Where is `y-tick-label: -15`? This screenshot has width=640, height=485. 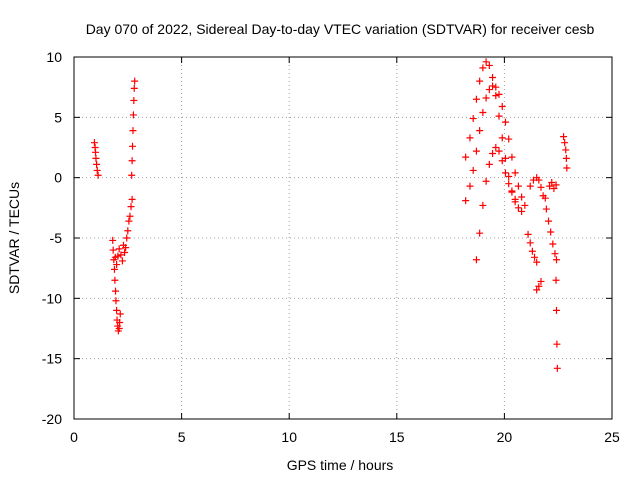
y-tick-label: -15 is located at coordinates (52, 359).